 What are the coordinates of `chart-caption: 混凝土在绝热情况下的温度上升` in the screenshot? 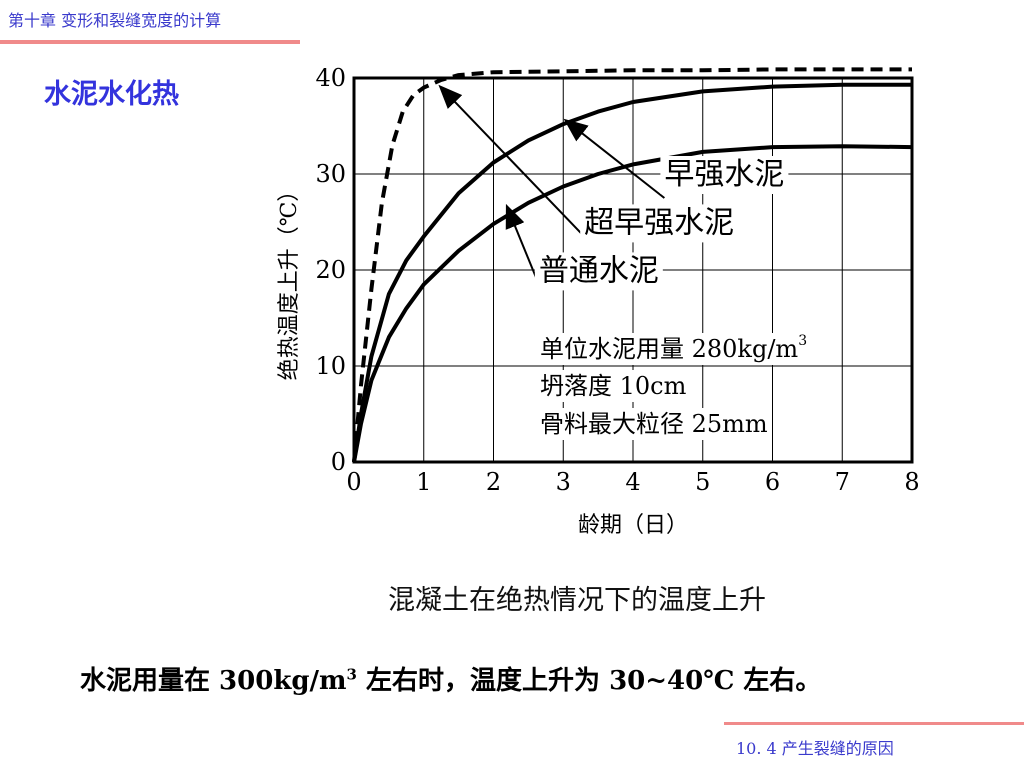 It's located at (577, 600).